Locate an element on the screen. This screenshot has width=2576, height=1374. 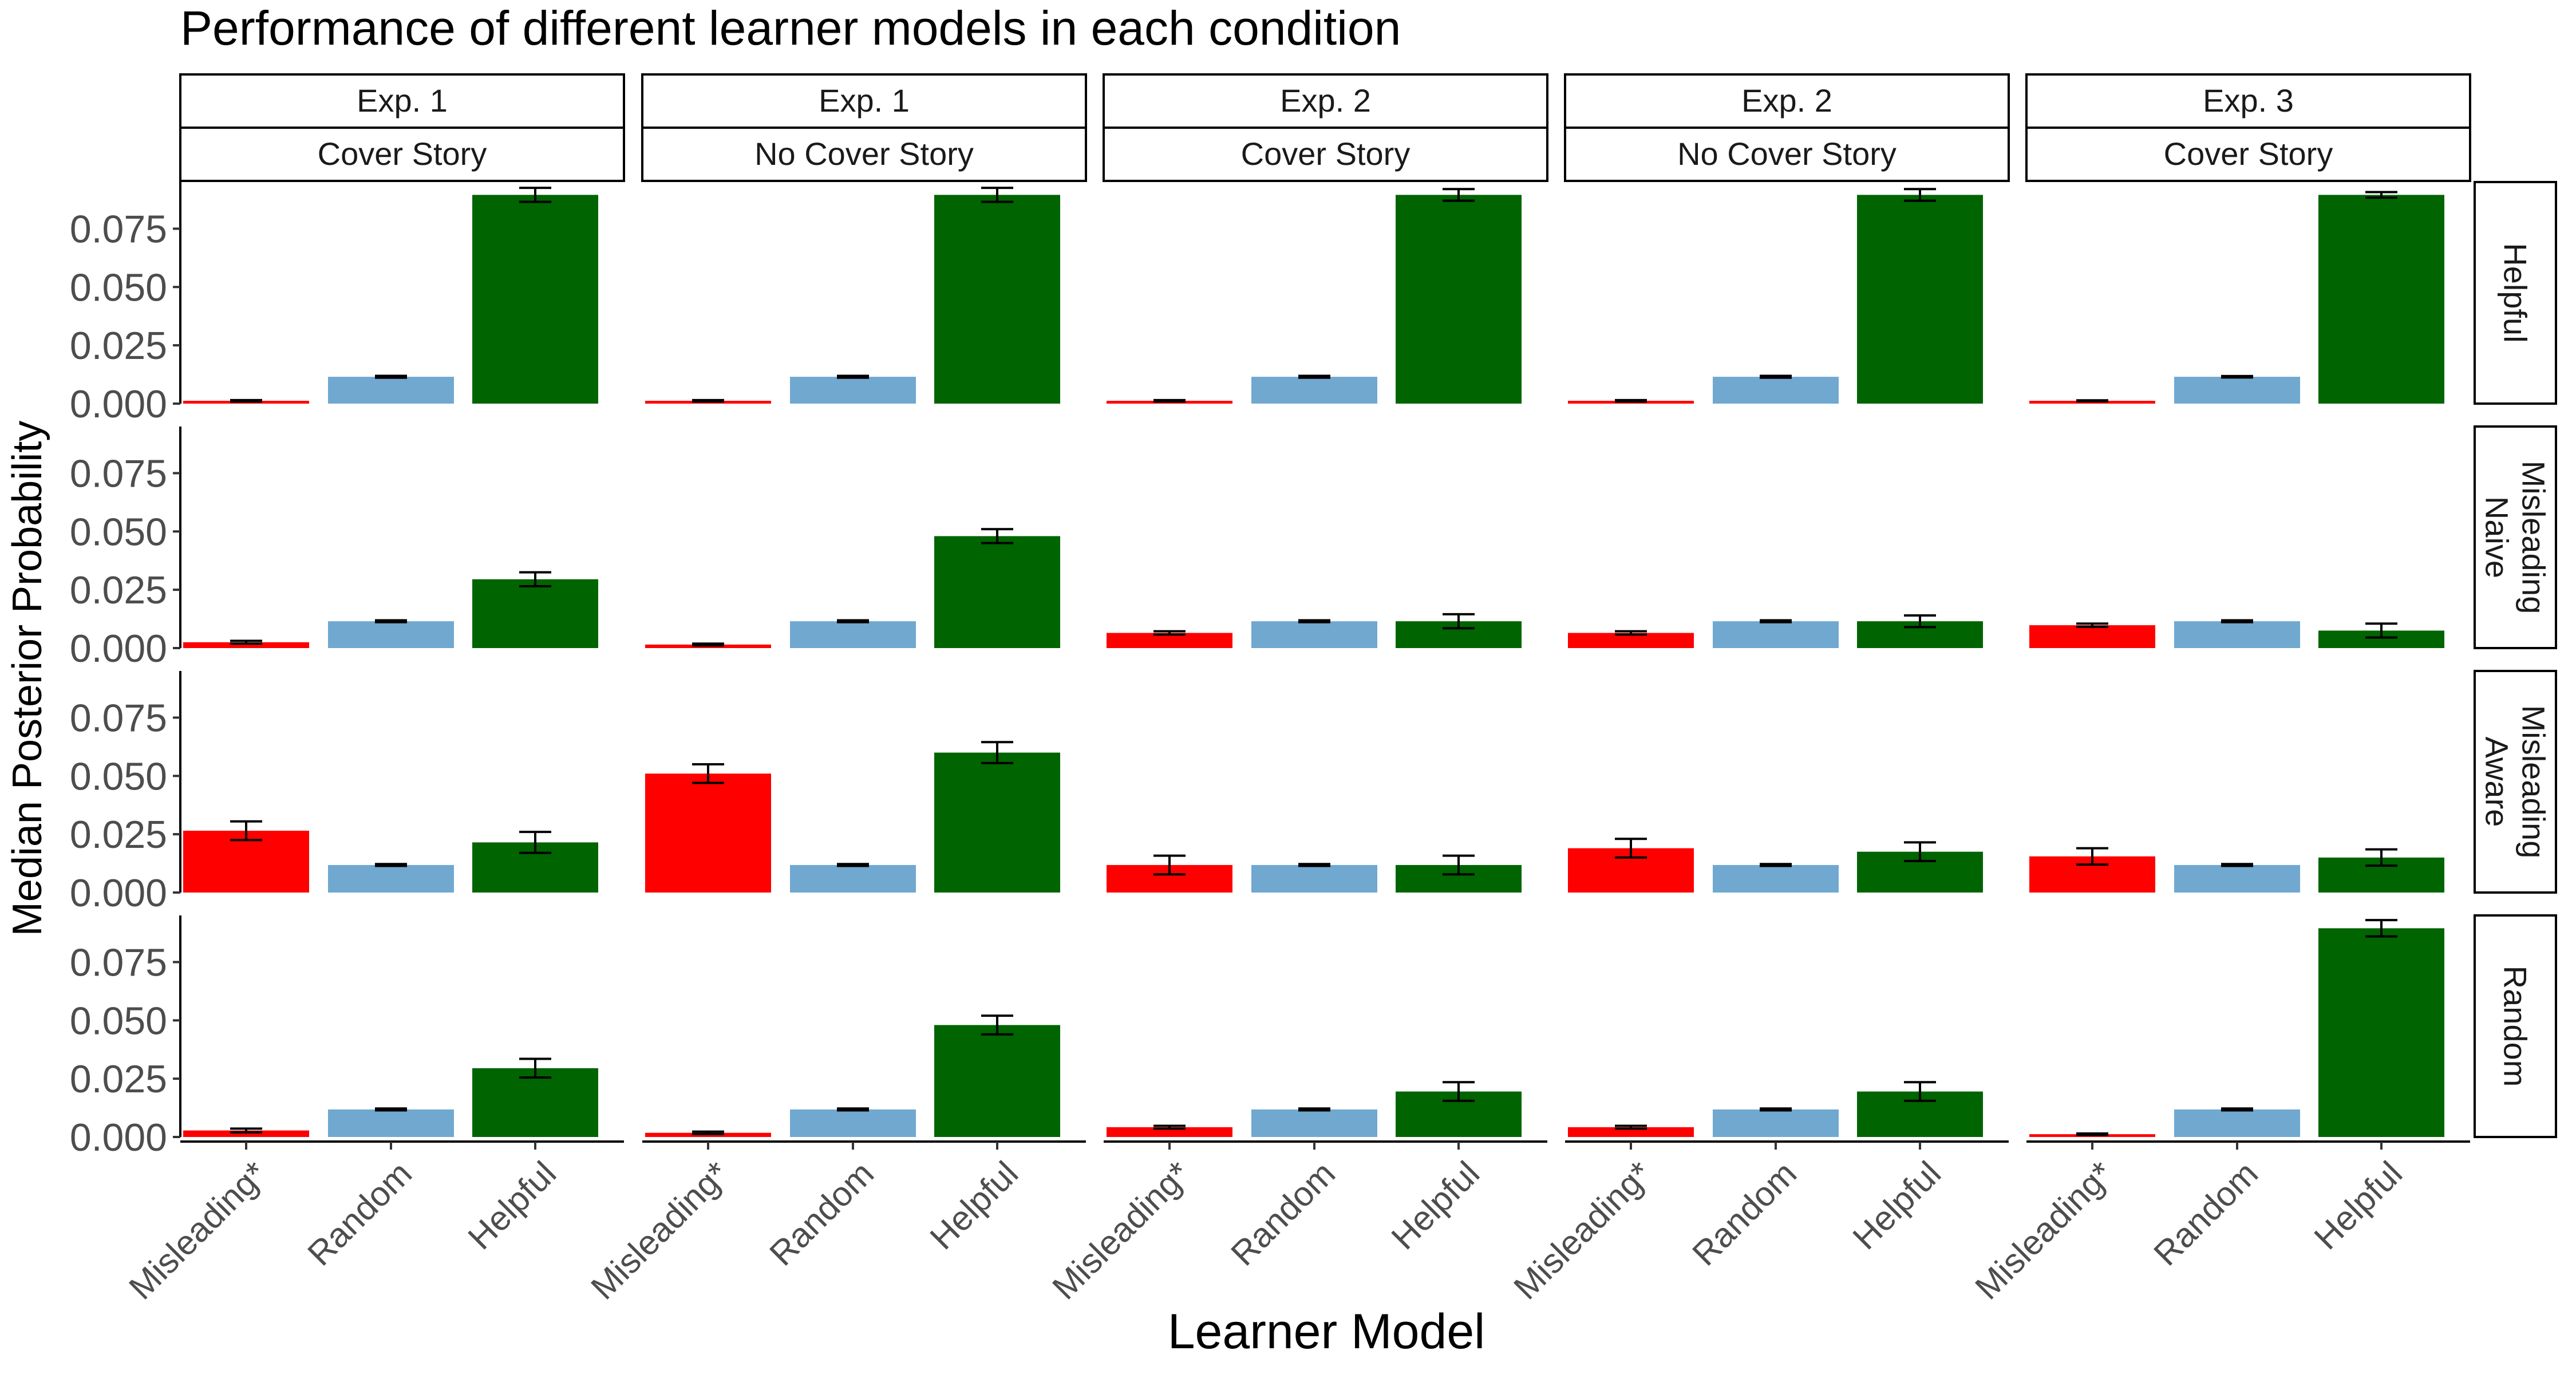
strip-row-label: Random is located at coordinates (2516, 1026).